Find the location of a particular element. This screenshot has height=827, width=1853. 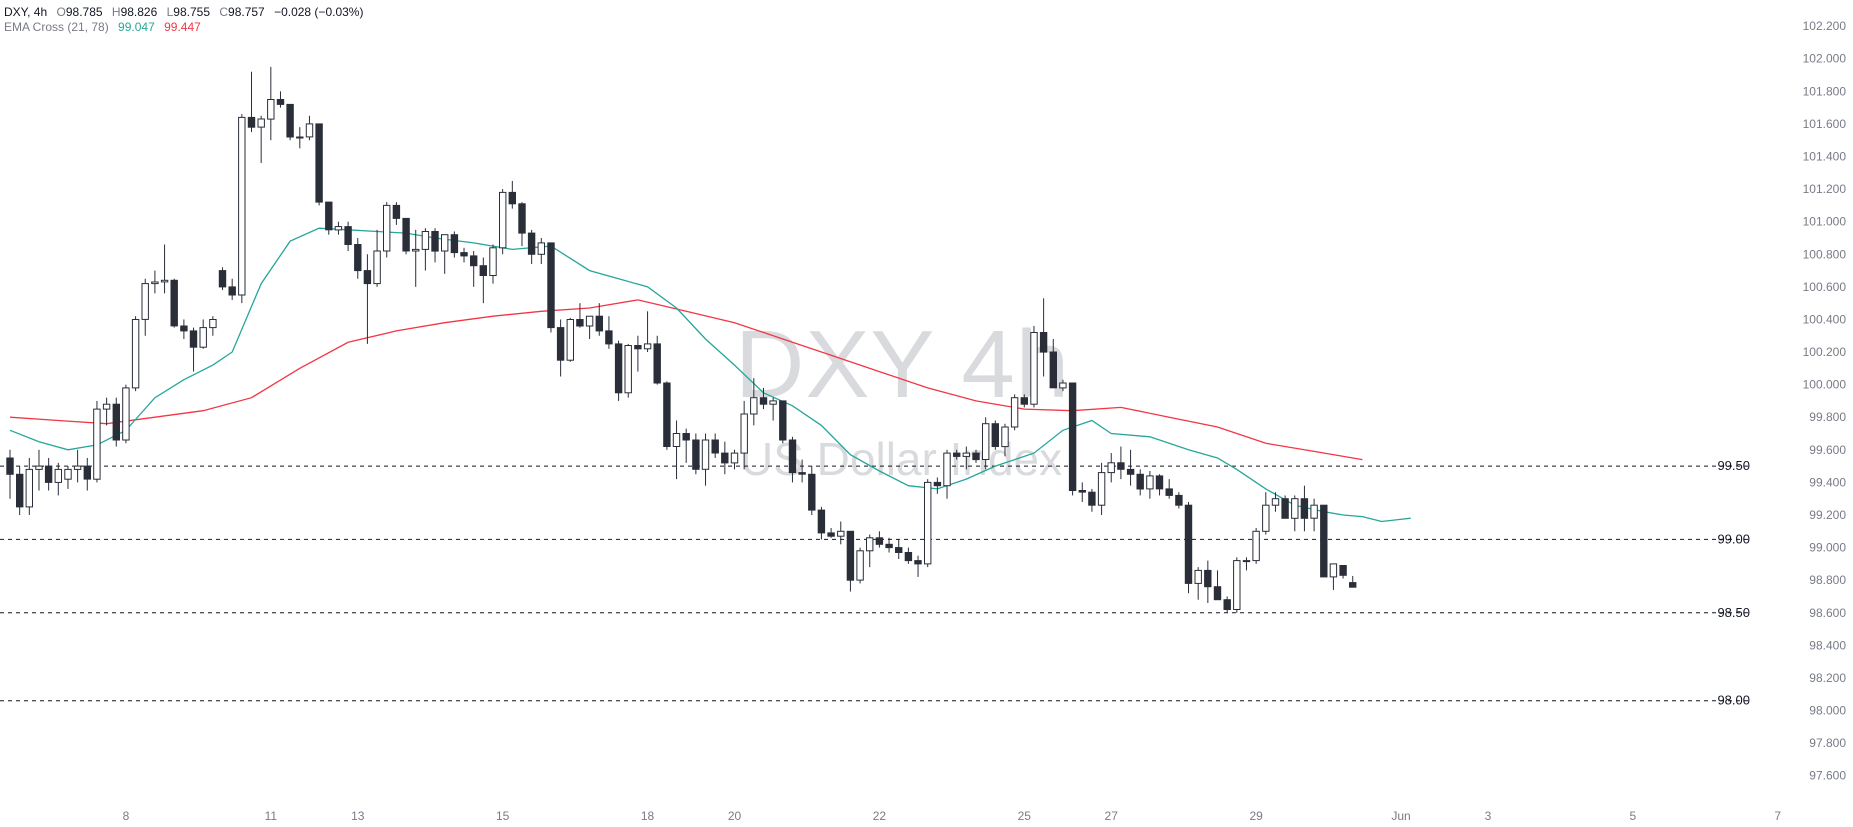

ema-indicator-label: EMA Cross (21, 78) is located at coordinates (56, 27).